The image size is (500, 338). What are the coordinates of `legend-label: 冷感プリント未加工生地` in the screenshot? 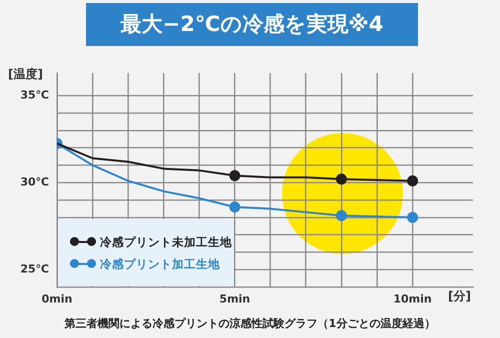 It's located at (166, 242).